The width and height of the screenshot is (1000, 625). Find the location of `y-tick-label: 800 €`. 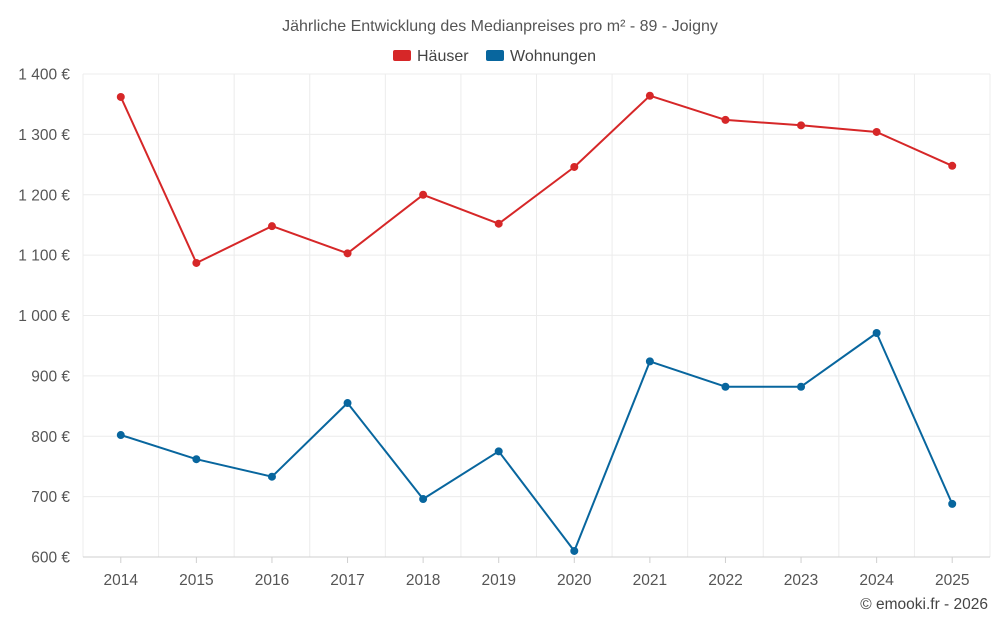

y-tick-label: 800 € is located at coordinates (50, 437).